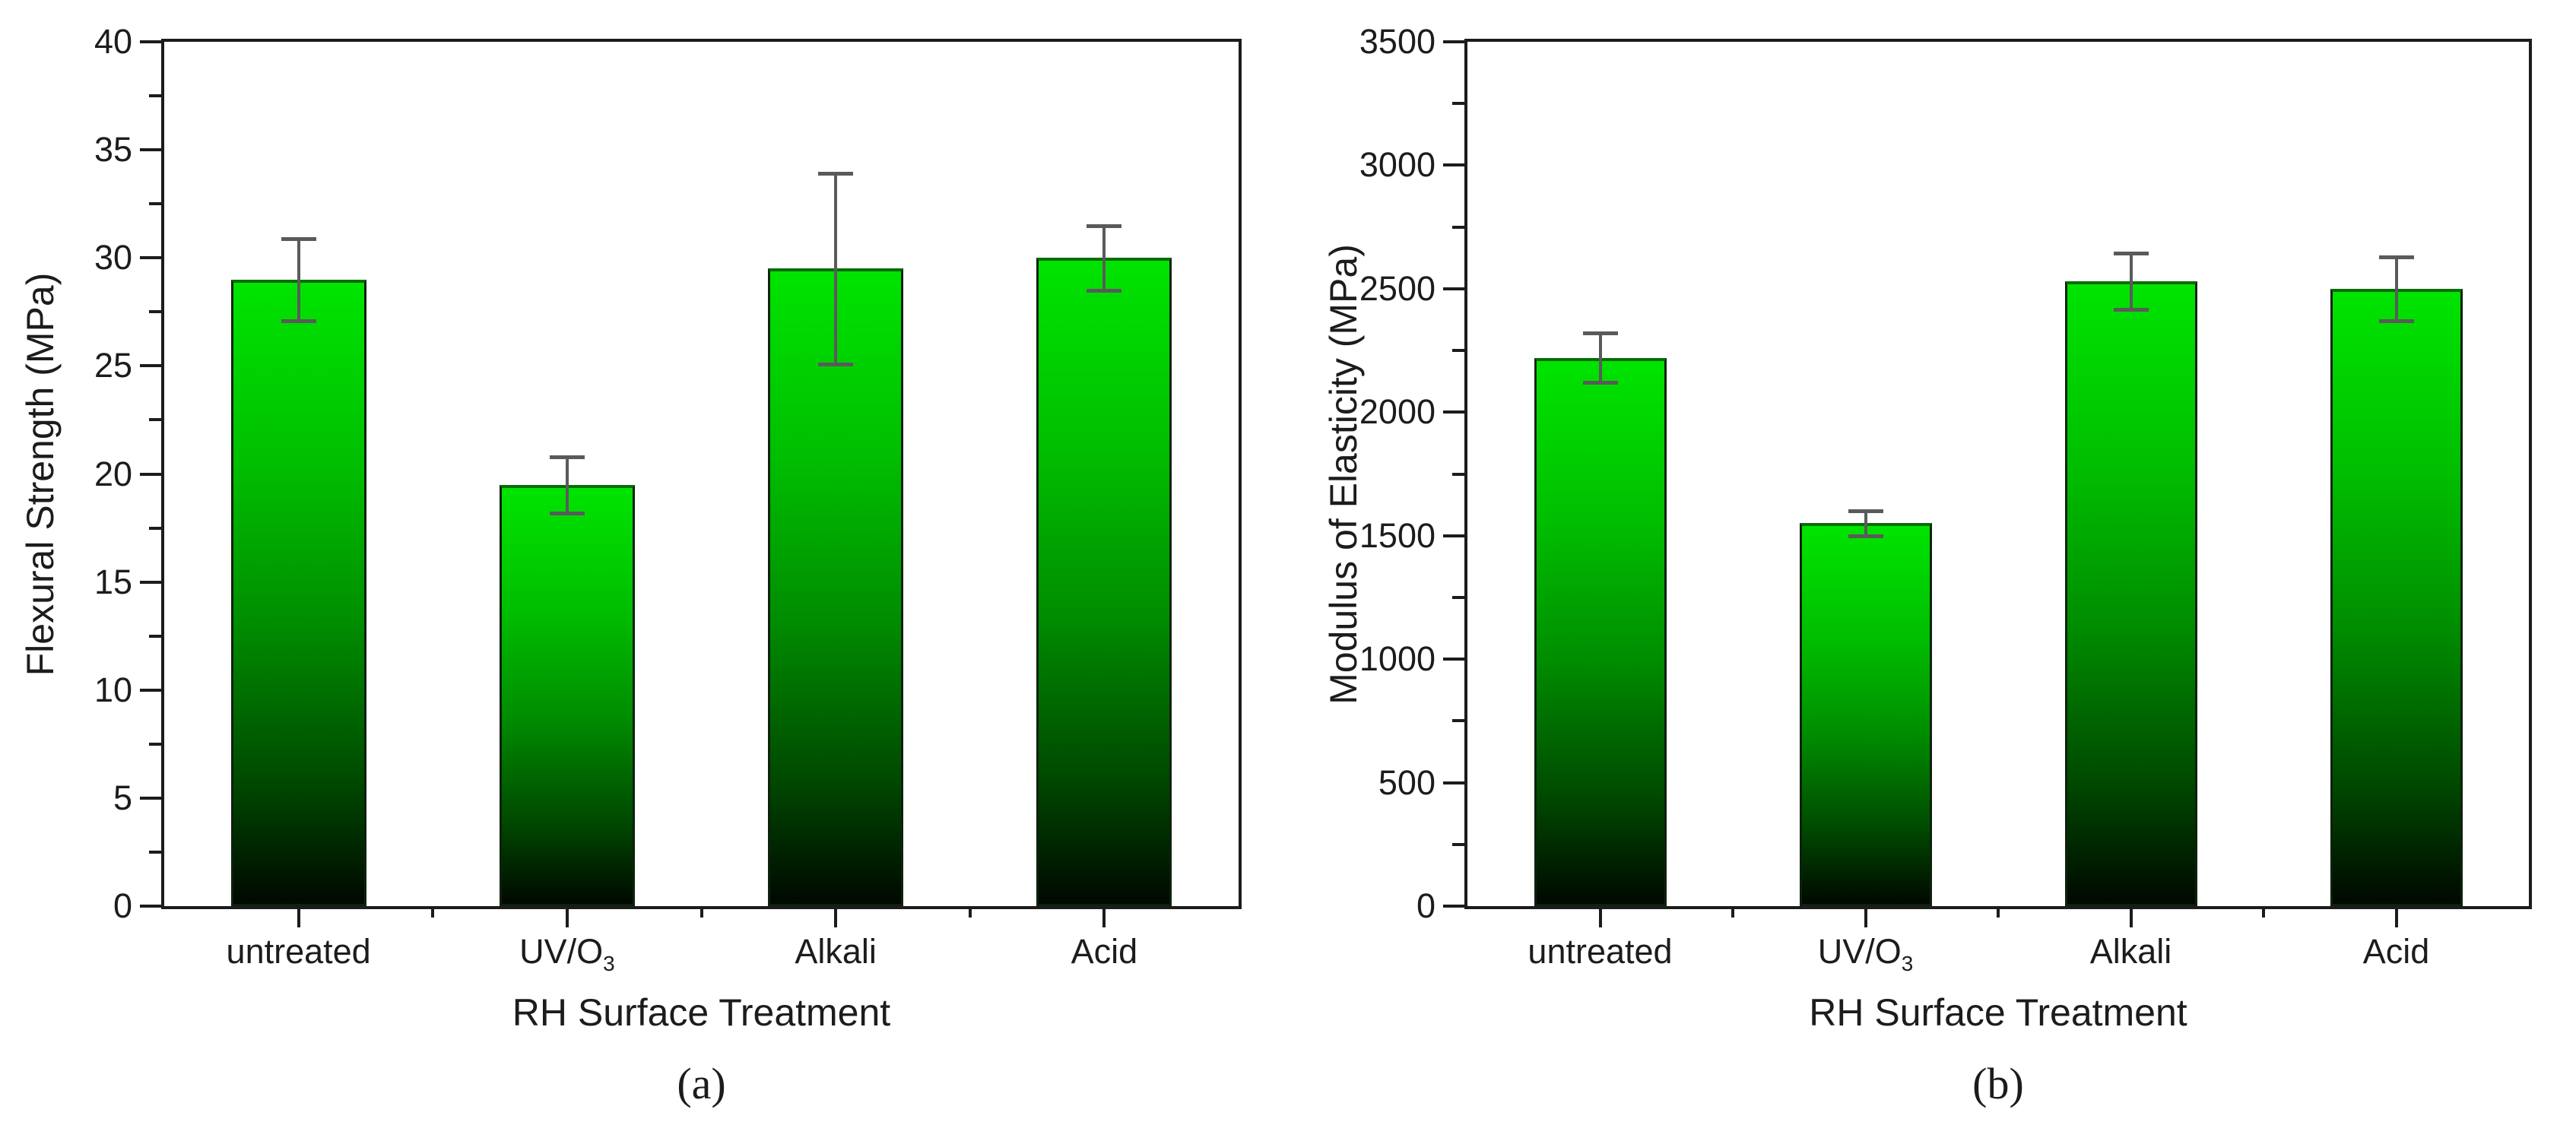 The image size is (2576, 1141). I want to click on y-tick-label: 40, so click(113, 41).